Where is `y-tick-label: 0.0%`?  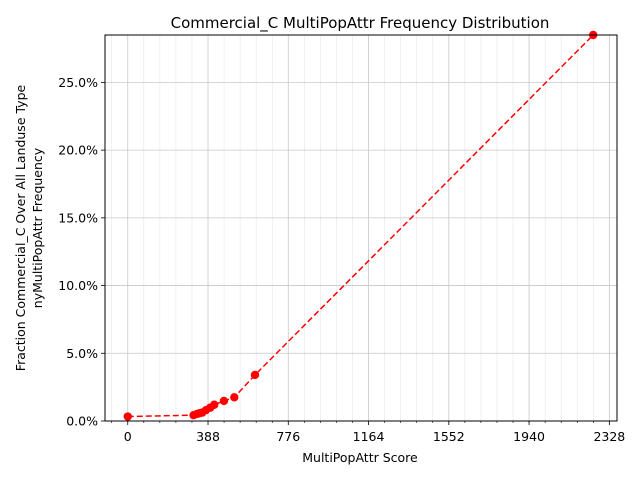
y-tick-label: 0.0% is located at coordinates (82, 421).